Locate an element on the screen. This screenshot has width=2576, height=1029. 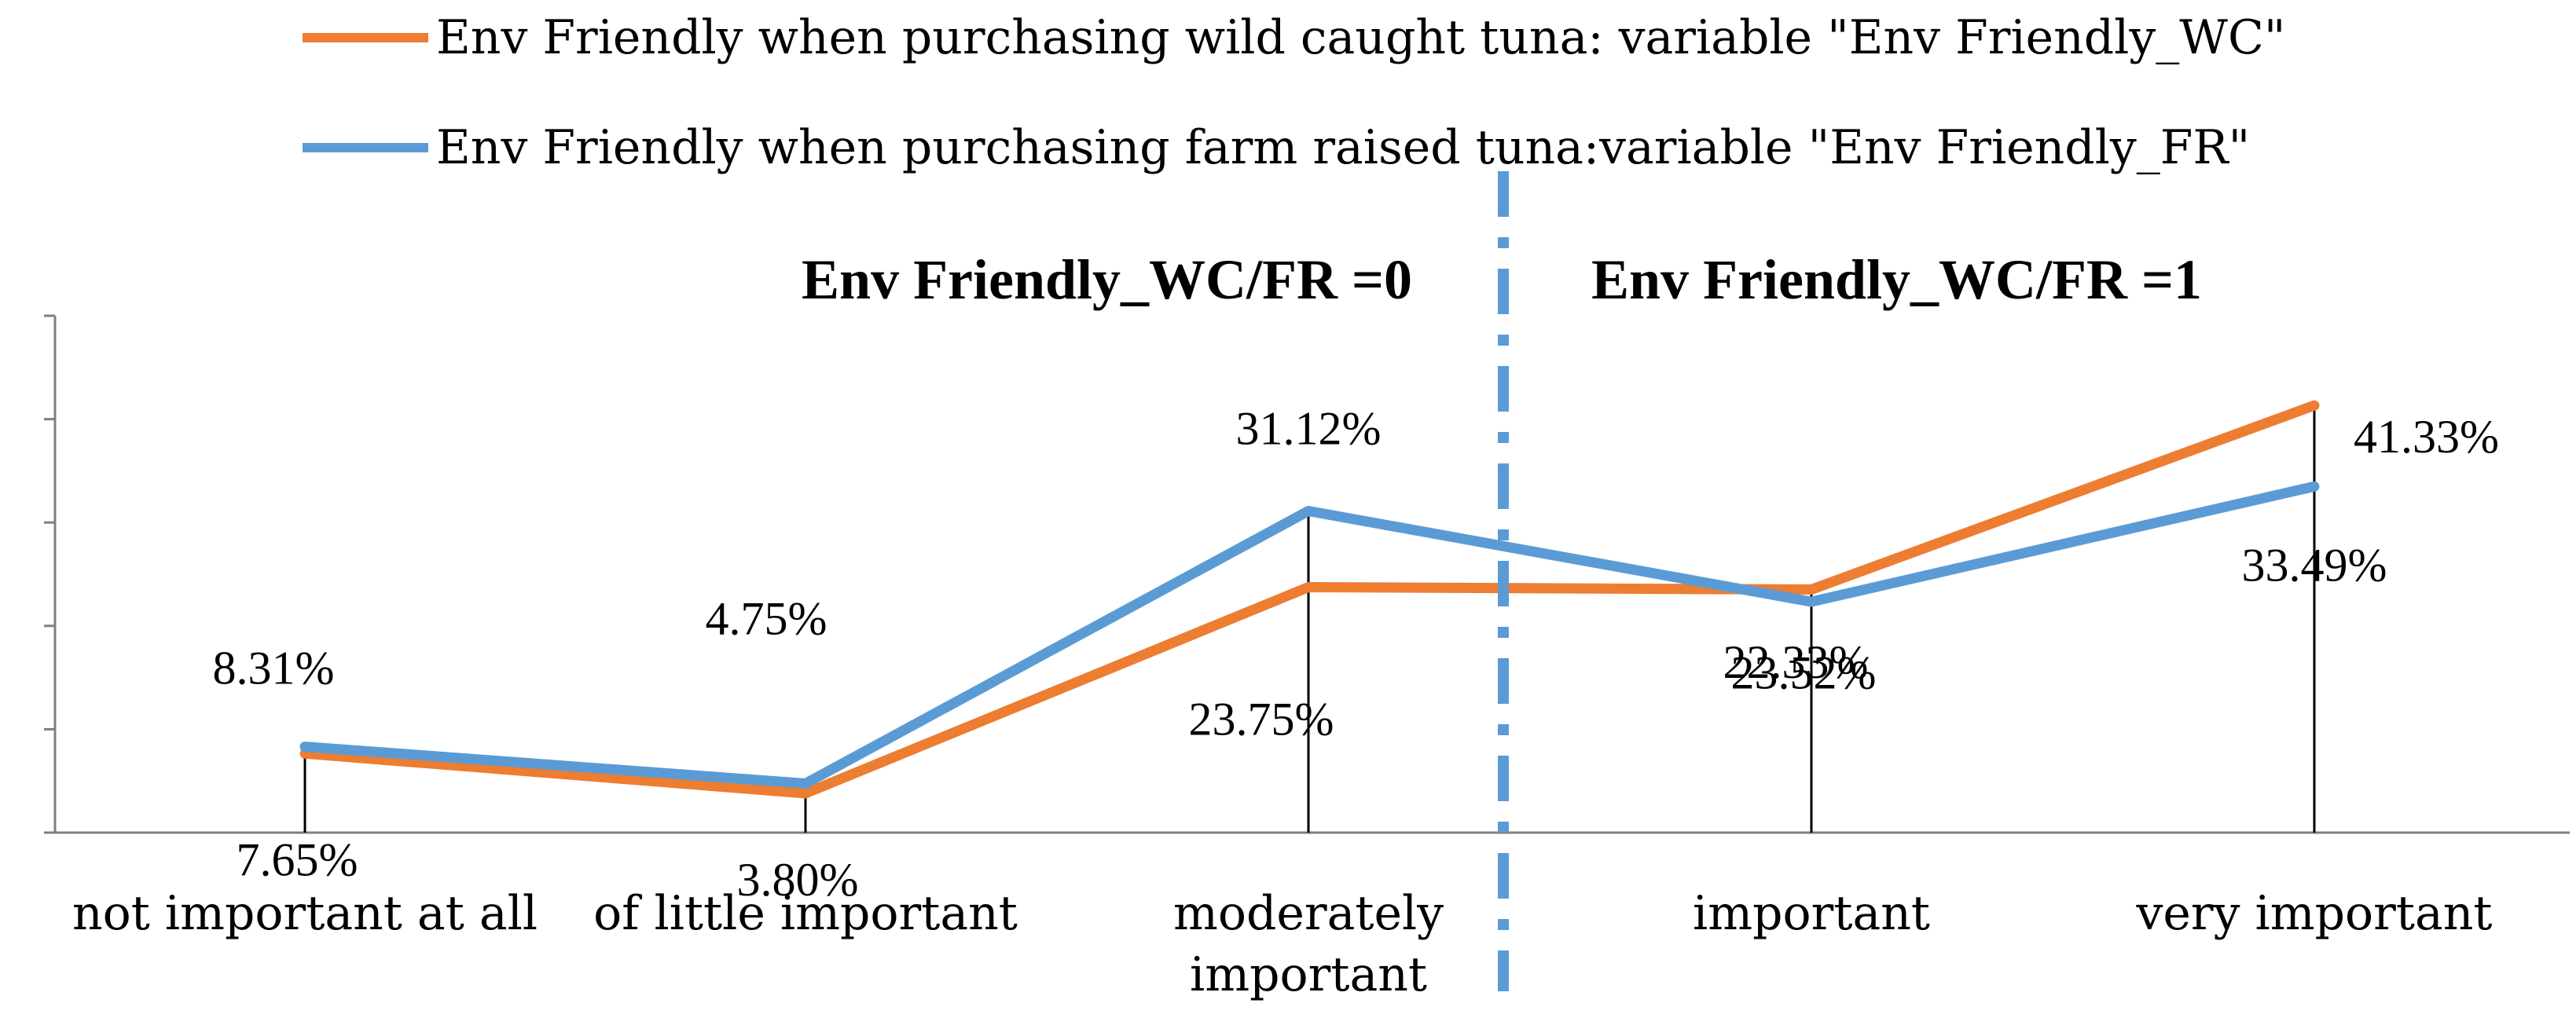
x-tick-label: important is located at coordinates (1812, 914).